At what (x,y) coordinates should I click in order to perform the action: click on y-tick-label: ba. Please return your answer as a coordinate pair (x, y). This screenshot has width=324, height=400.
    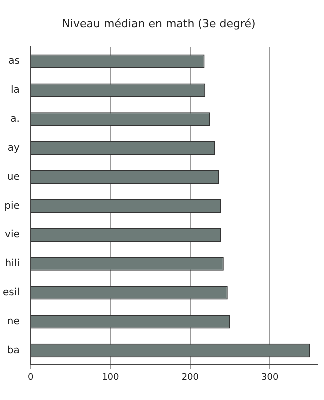
    Looking at the image, I should click on (13, 350).